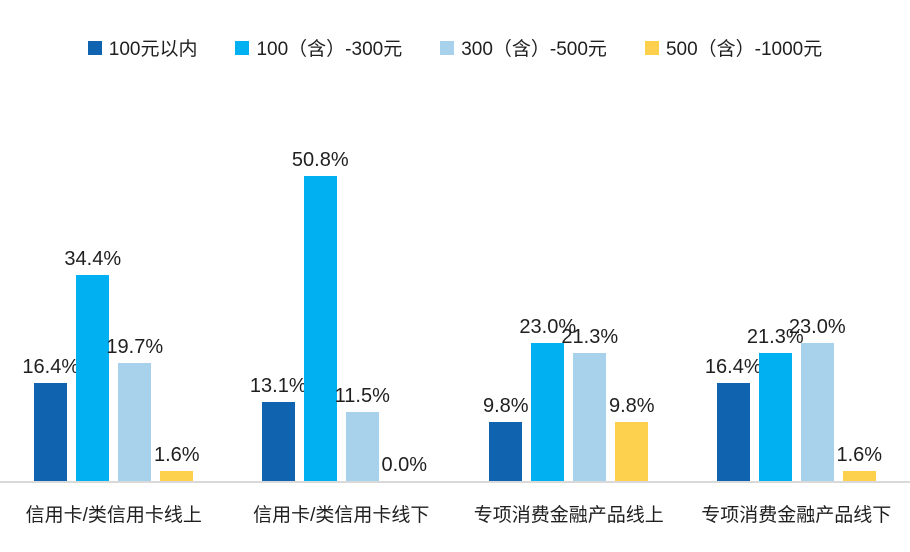  I want to click on legend-label: 100（含）-300元, so click(329, 49).